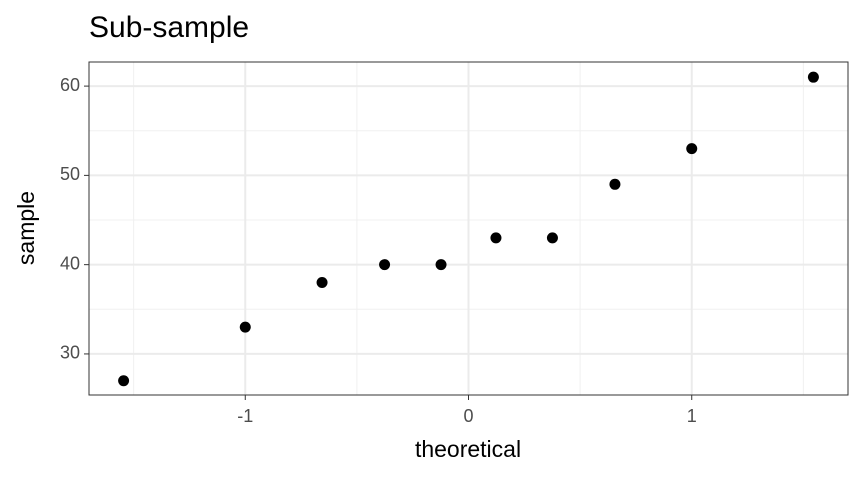 Image resolution: width=864 pixels, height=480 pixels. What do you see at coordinates (468, 416) in the screenshot?
I see `x-tick-label: 0` at bounding box center [468, 416].